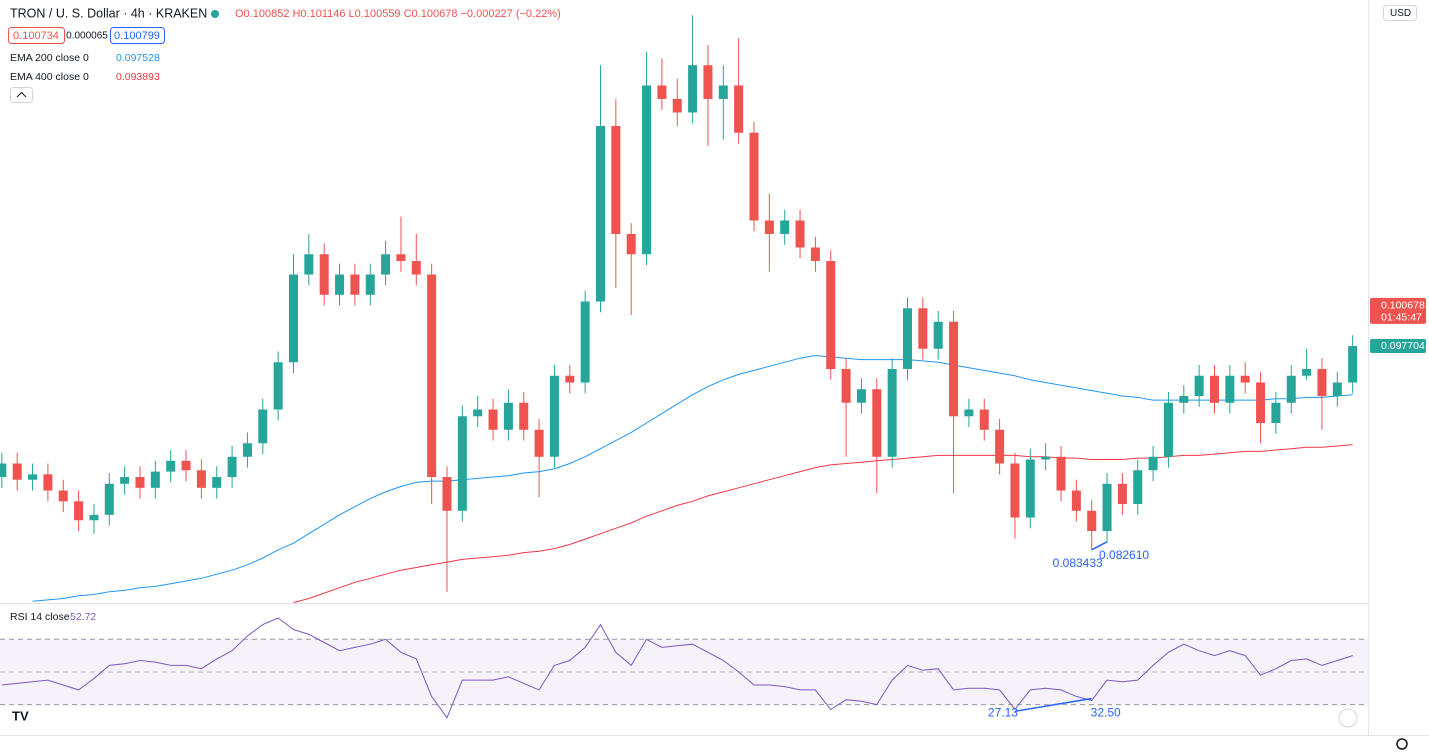 This screenshot has width=1429, height=755. I want to click on currency: USD, so click(1400, 13).